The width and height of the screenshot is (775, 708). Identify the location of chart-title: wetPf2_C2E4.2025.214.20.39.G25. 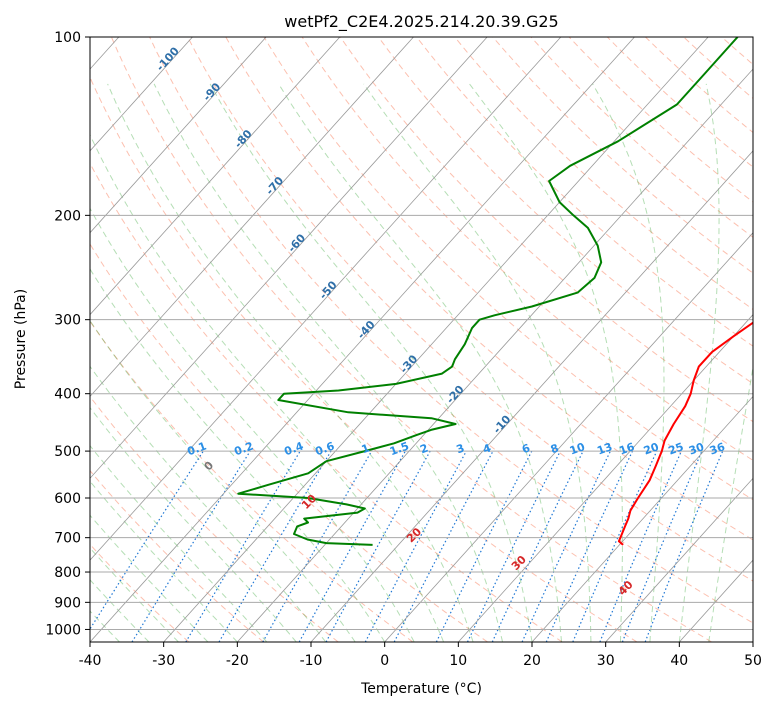
(421, 22).